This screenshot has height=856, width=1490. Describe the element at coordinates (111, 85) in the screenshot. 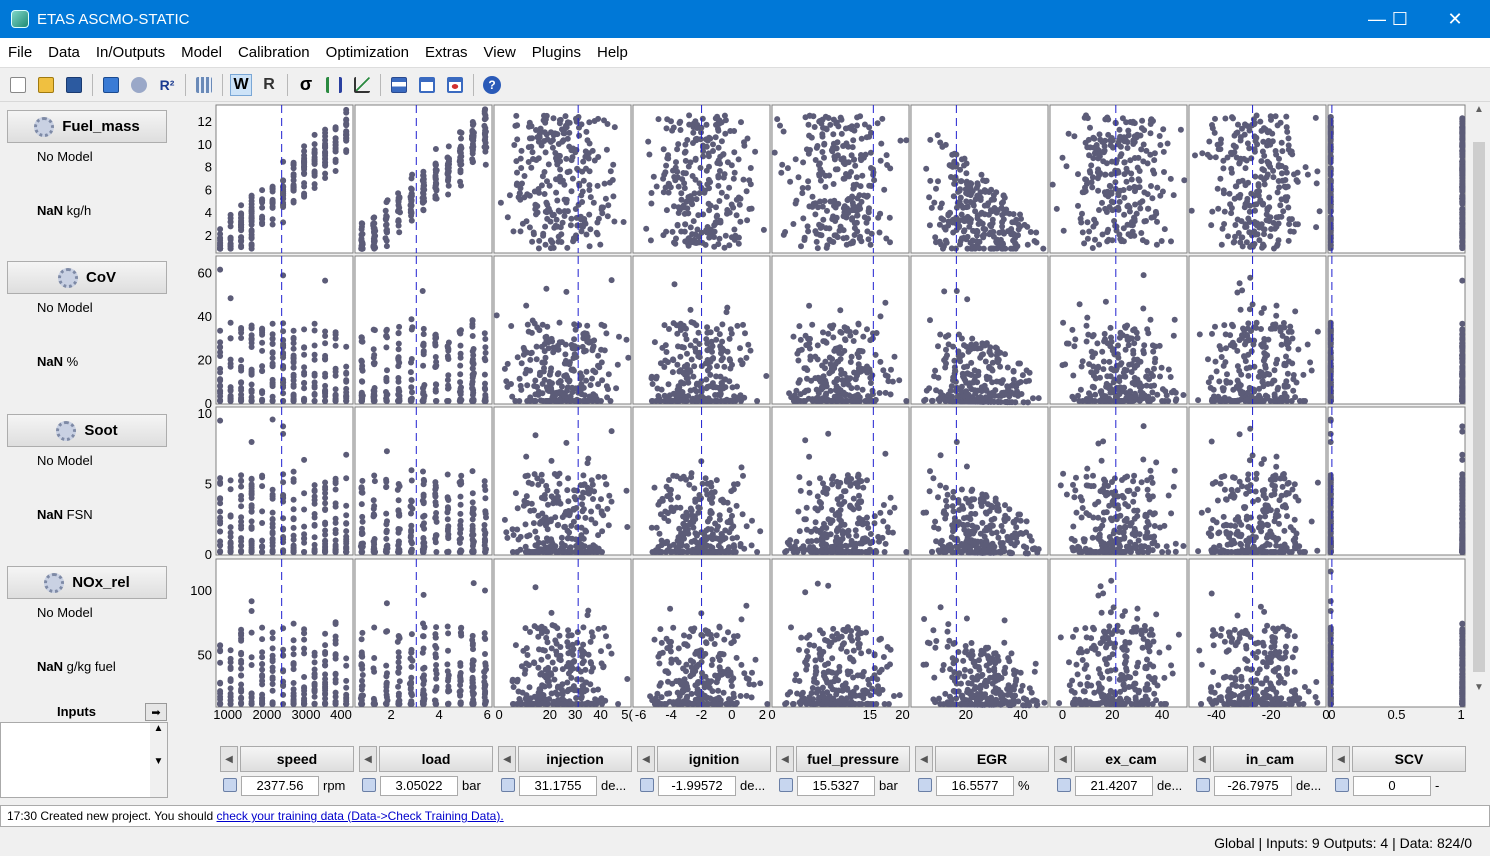

I see `check-data-button` at that location.